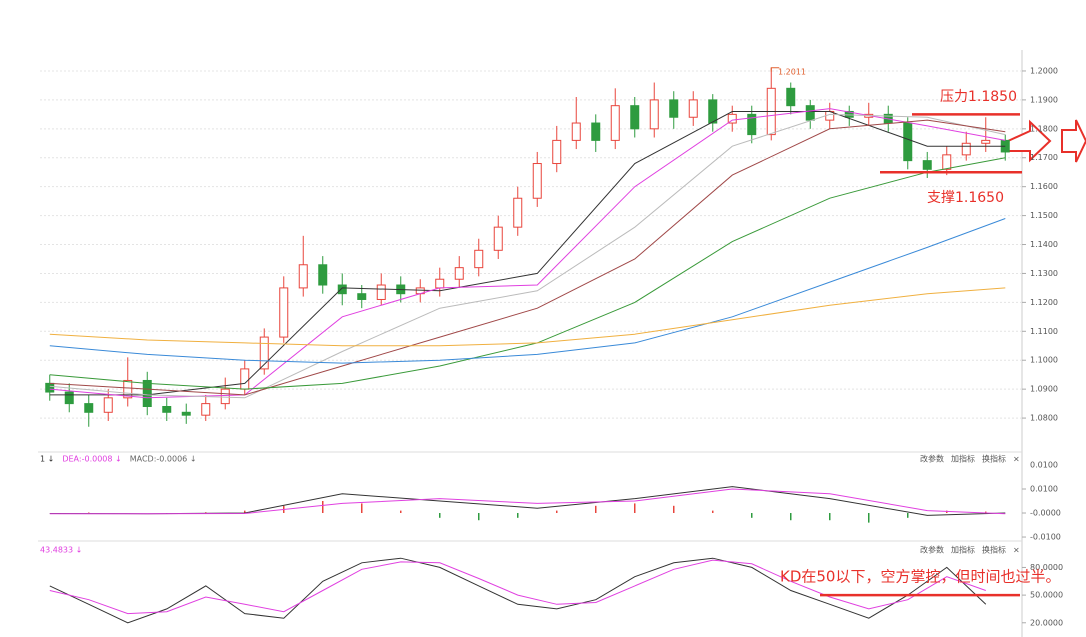 The height and width of the screenshot is (637, 1086). What do you see at coordinates (163, 459) in the screenshot?
I see `indicator-header: MACD:-0.0006 ↓` at bounding box center [163, 459].